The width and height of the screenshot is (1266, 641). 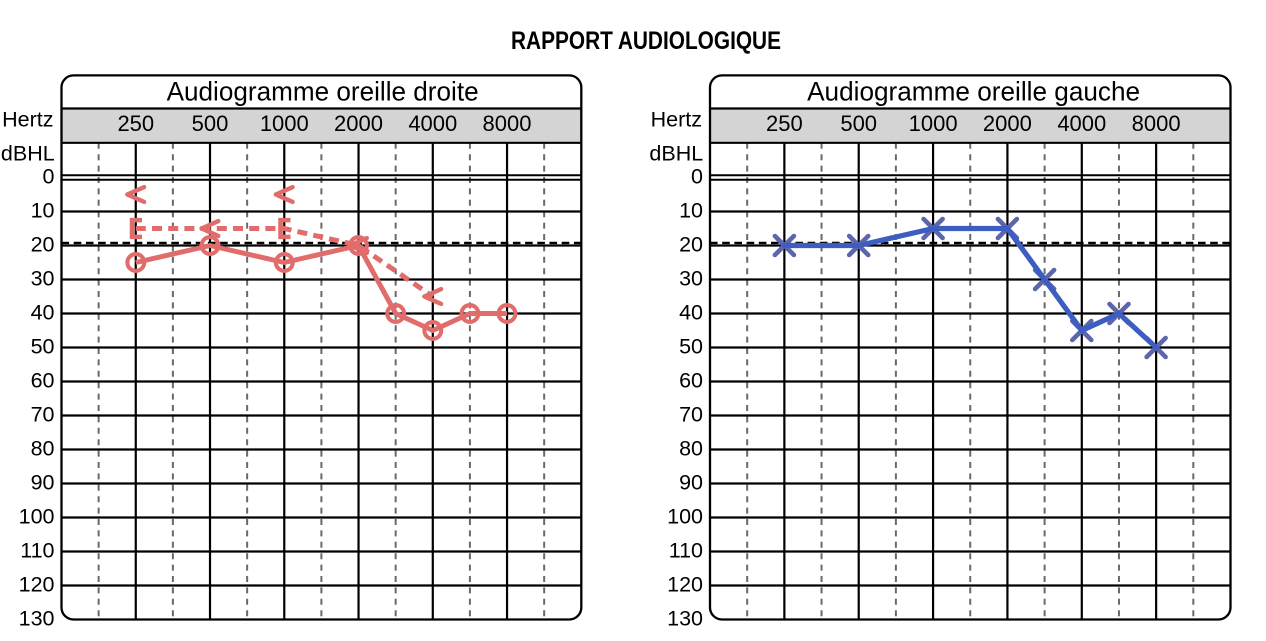 What do you see at coordinates (973, 91) in the screenshot?
I see `svg-text: Audiogramme oreille gauche` at bounding box center [973, 91].